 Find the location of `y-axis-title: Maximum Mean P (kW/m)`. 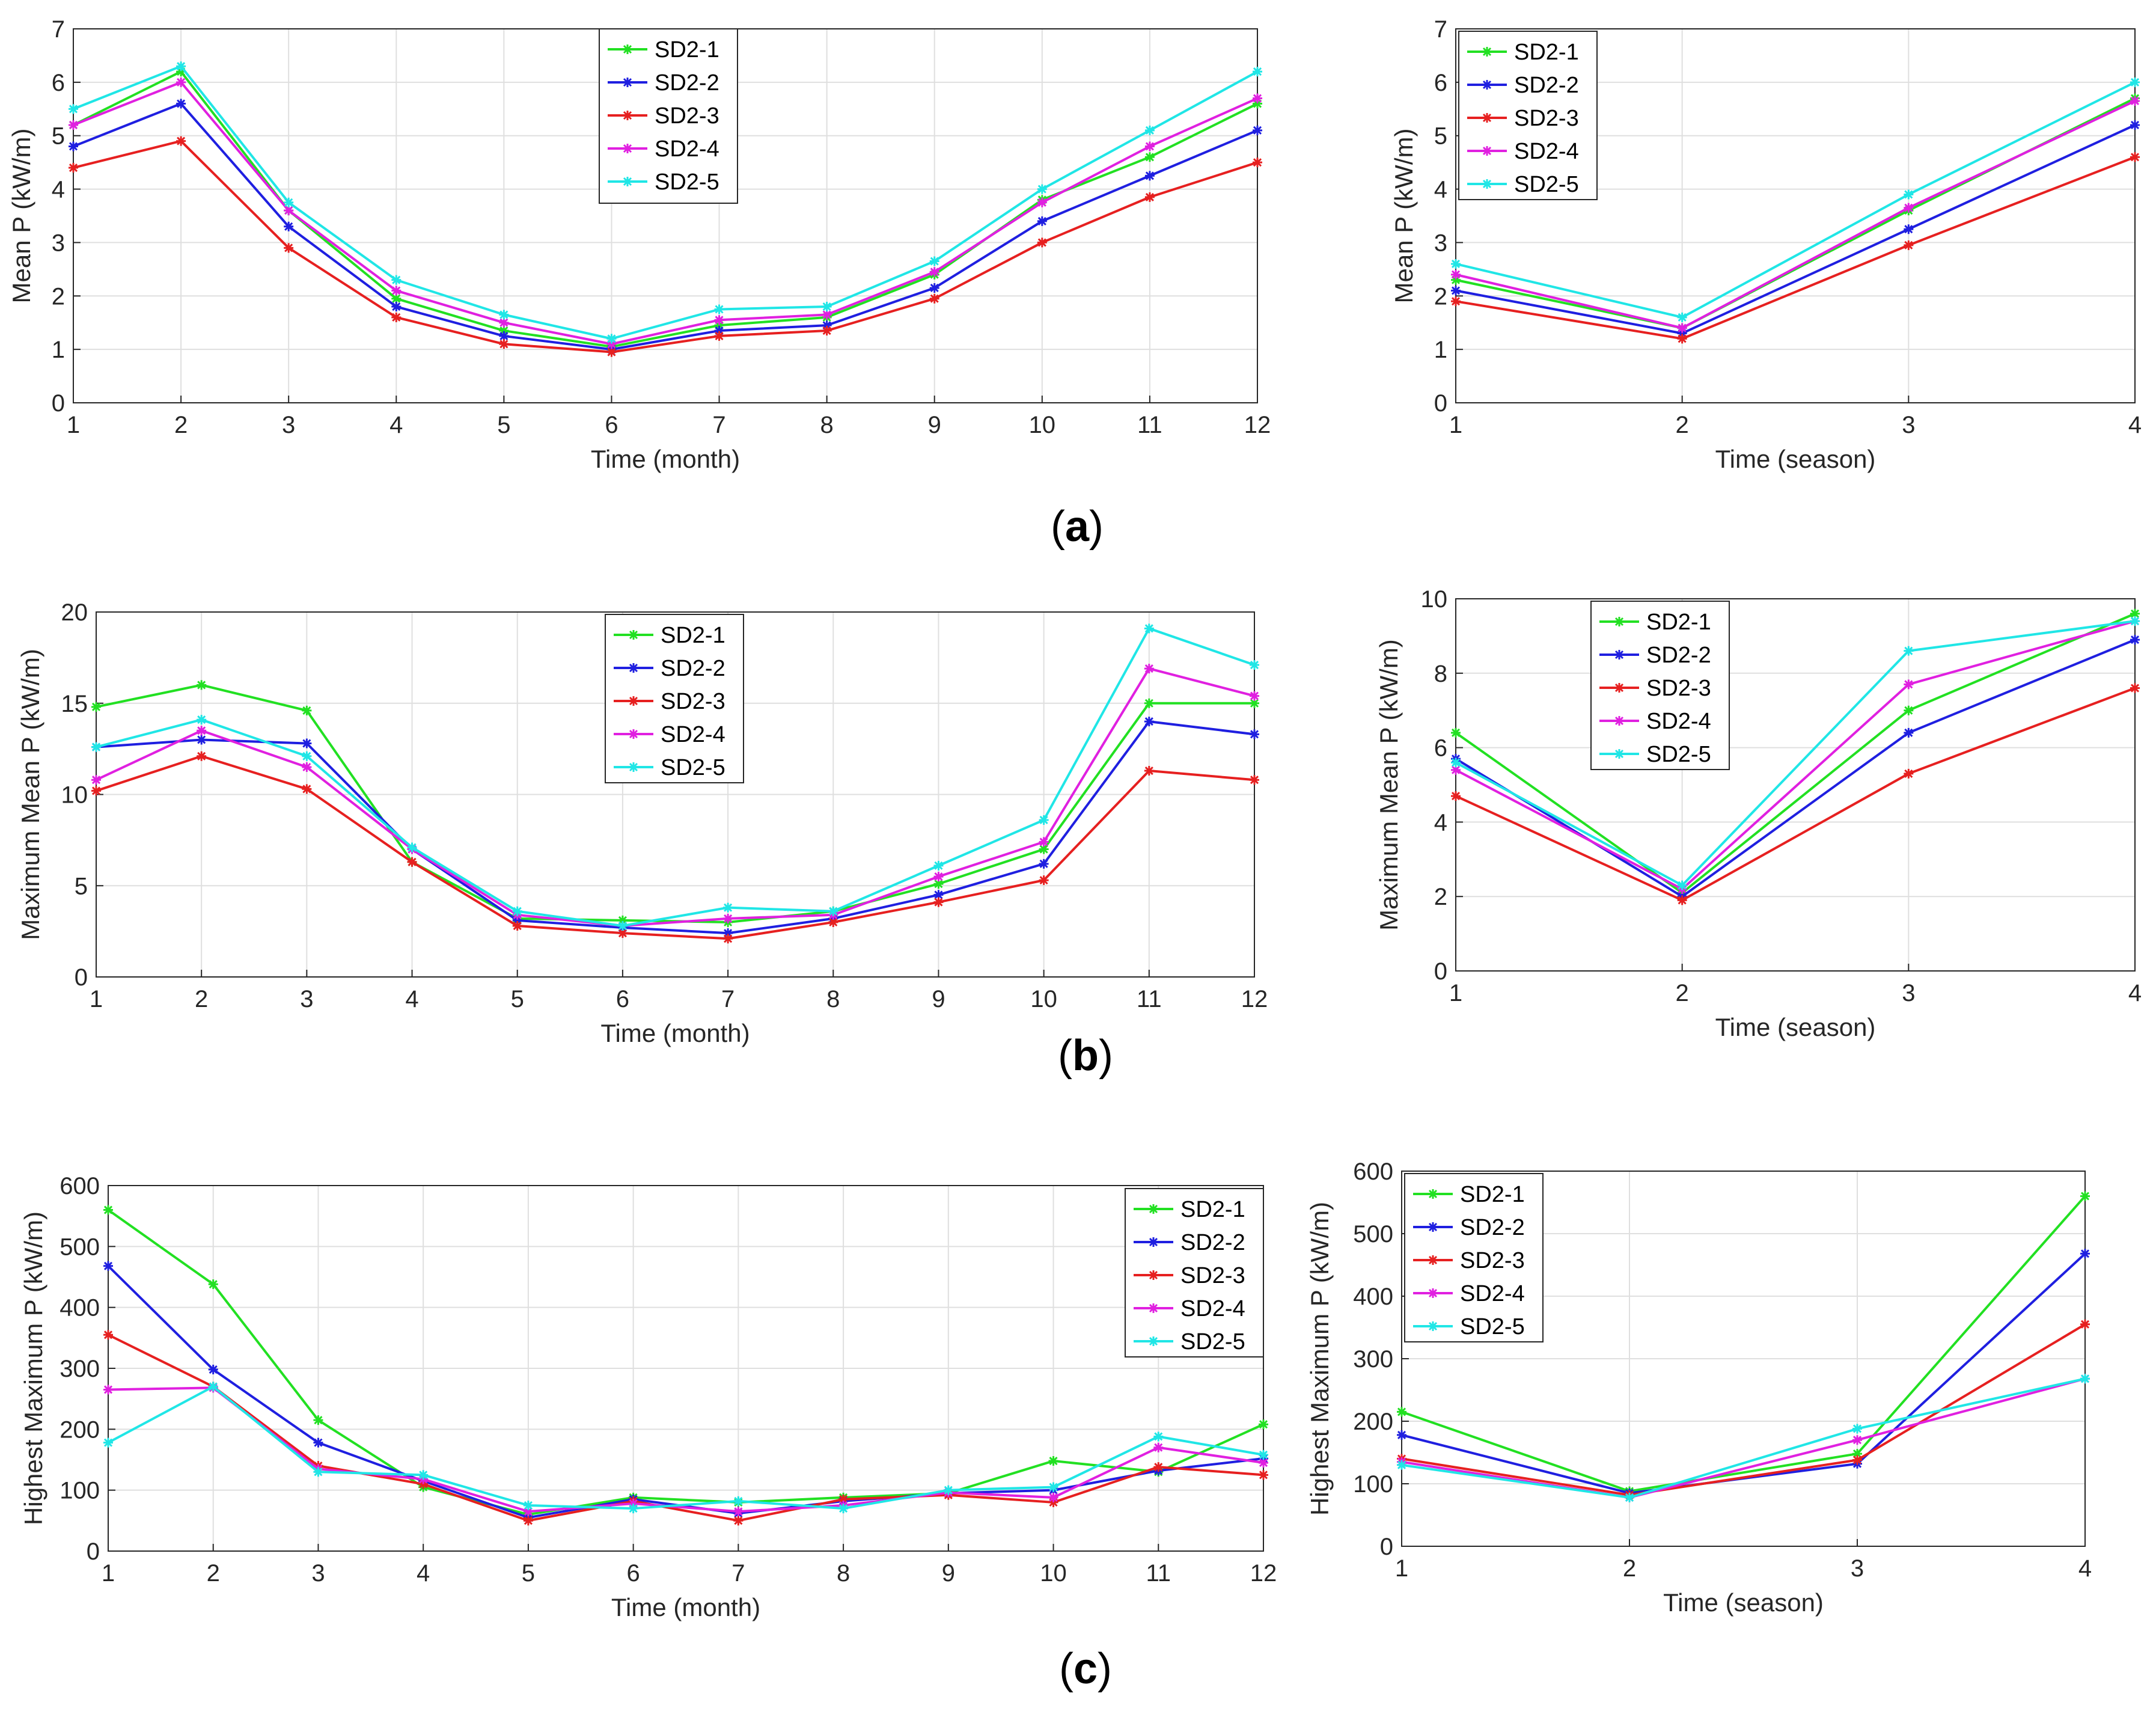

y-axis-title: Maximum Mean P (kW/m) is located at coordinates (1389, 785).